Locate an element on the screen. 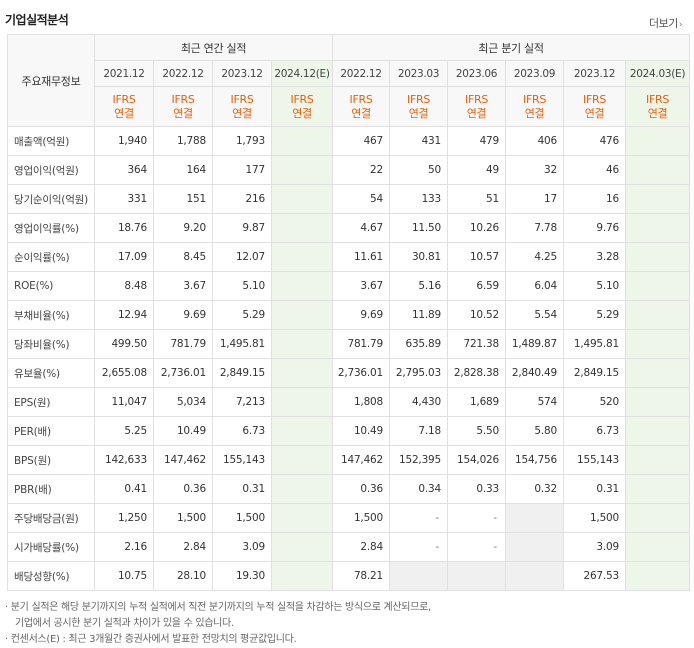 This screenshot has height=648, width=694. table-cell: 0.33 is located at coordinates (477, 489).